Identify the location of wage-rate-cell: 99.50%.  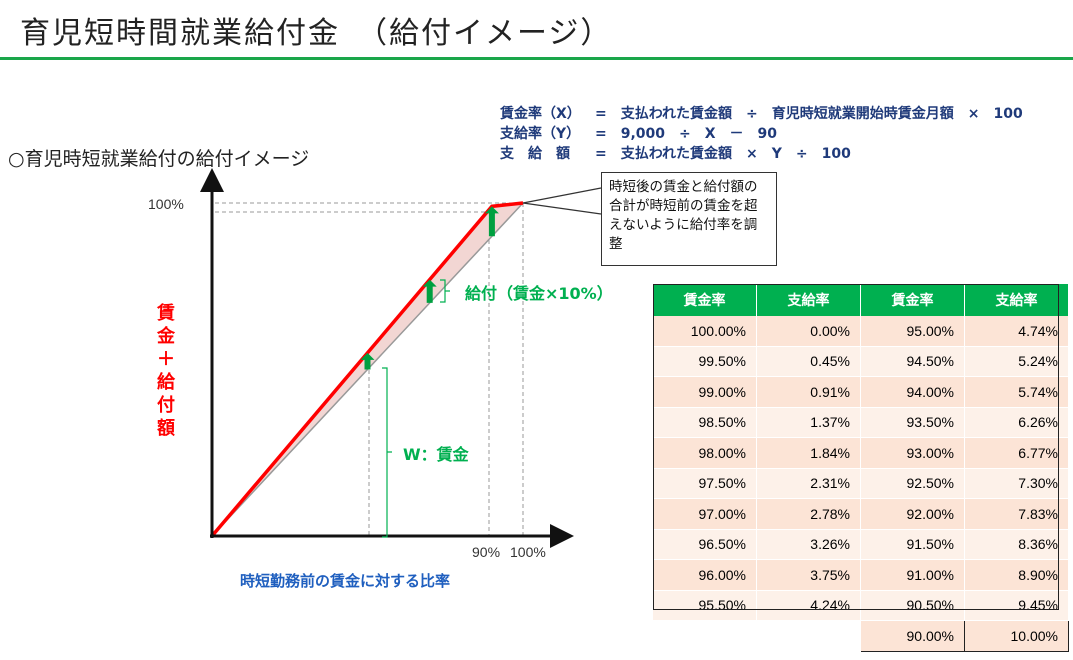
(705, 361).